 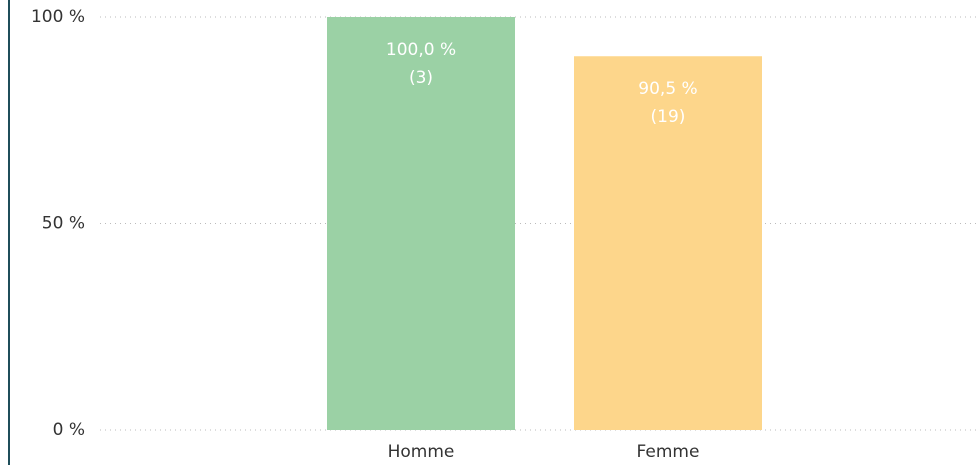 I want to click on value-label: 90,5 %, so click(x=667, y=89).